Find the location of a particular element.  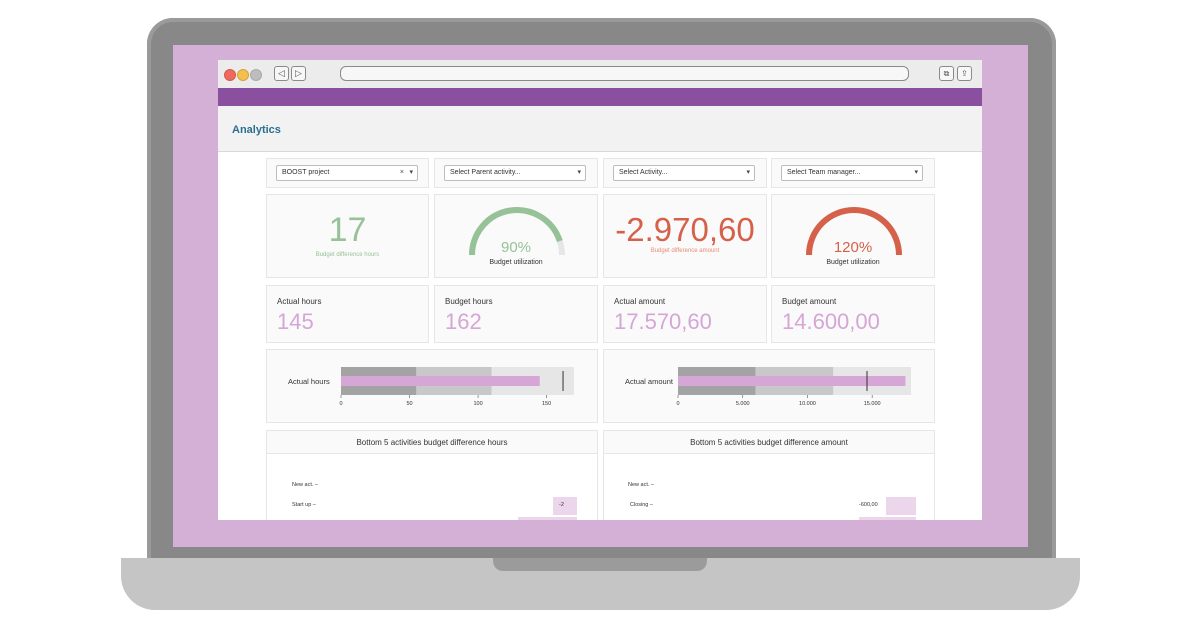

tick-label: 150 is located at coordinates (546, 404).